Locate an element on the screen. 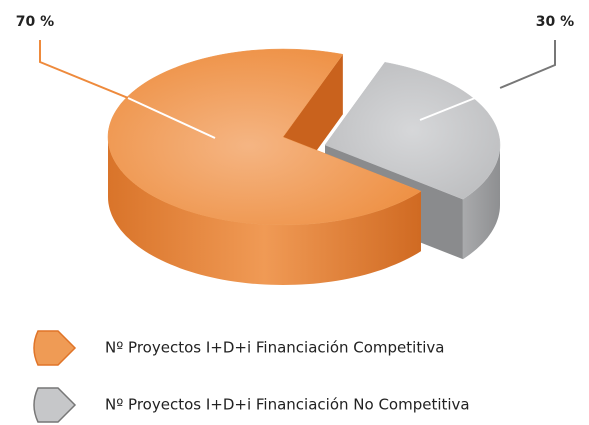  slice is located at coordinates (412, 131).